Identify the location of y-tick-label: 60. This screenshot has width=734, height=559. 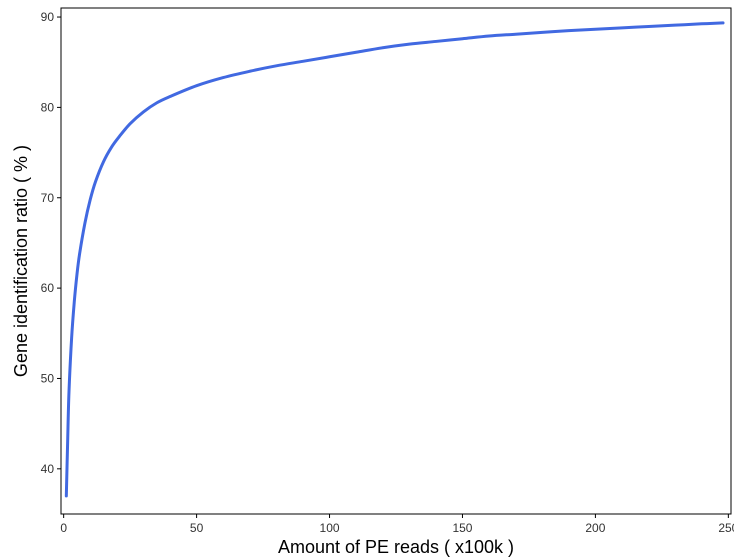
(48, 288).